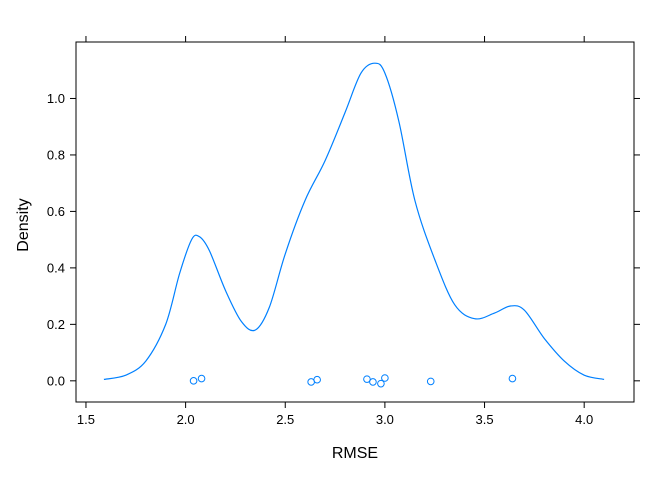 This screenshot has height=480, width=672. What do you see at coordinates (56, 380) in the screenshot?
I see `y-tick-label: 0.0` at bounding box center [56, 380].